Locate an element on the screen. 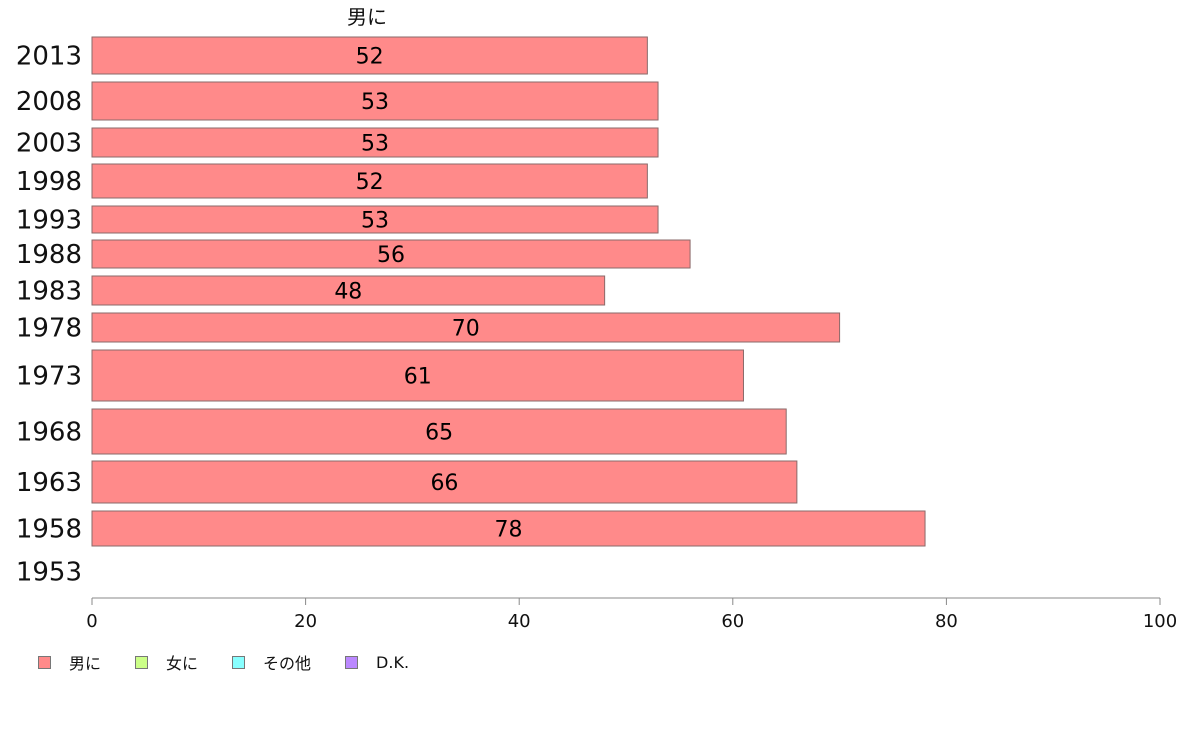 The width and height of the screenshot is (1188, 736). bar-value-label: 61 is located at coordinates (418, 377).